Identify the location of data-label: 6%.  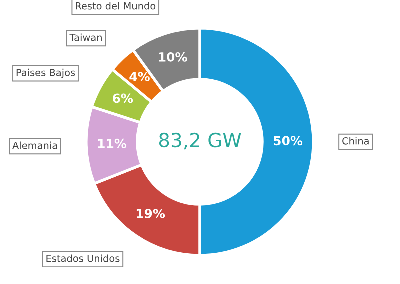
(123, 99).